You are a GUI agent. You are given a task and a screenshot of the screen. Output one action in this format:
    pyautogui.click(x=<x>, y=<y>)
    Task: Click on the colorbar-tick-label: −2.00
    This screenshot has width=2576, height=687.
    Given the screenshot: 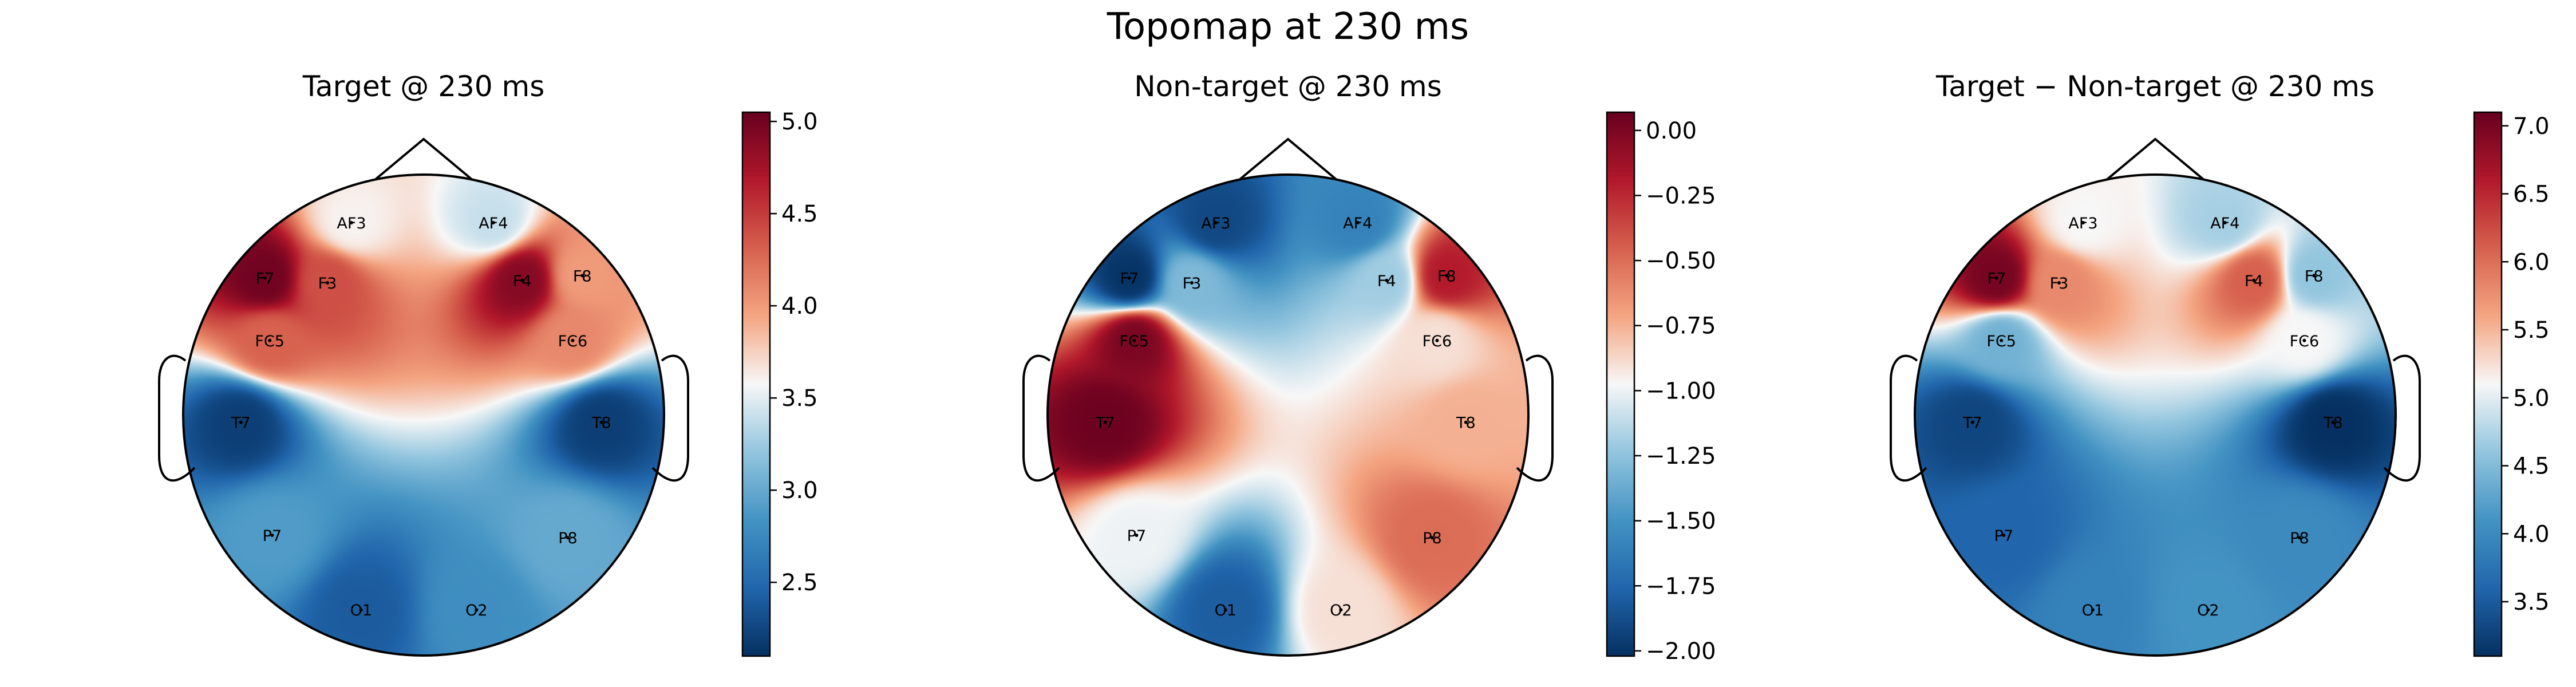 What is the action you would take?
    pyautogui.click(x=1681, y=651)
    